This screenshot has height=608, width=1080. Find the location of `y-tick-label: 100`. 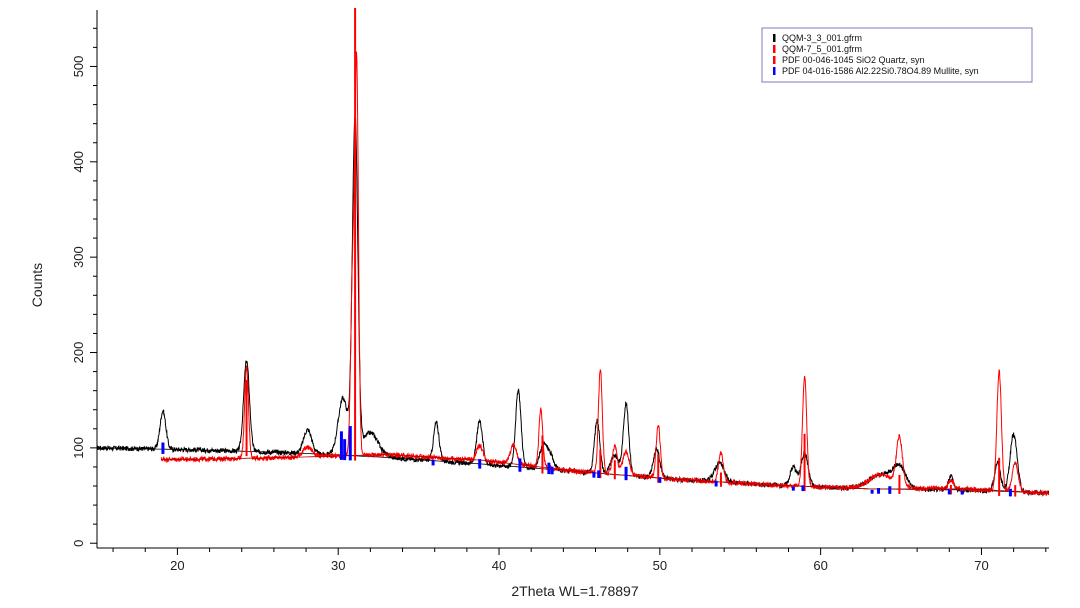

y-tick-label: 100 is located at coordinates (78, 448).